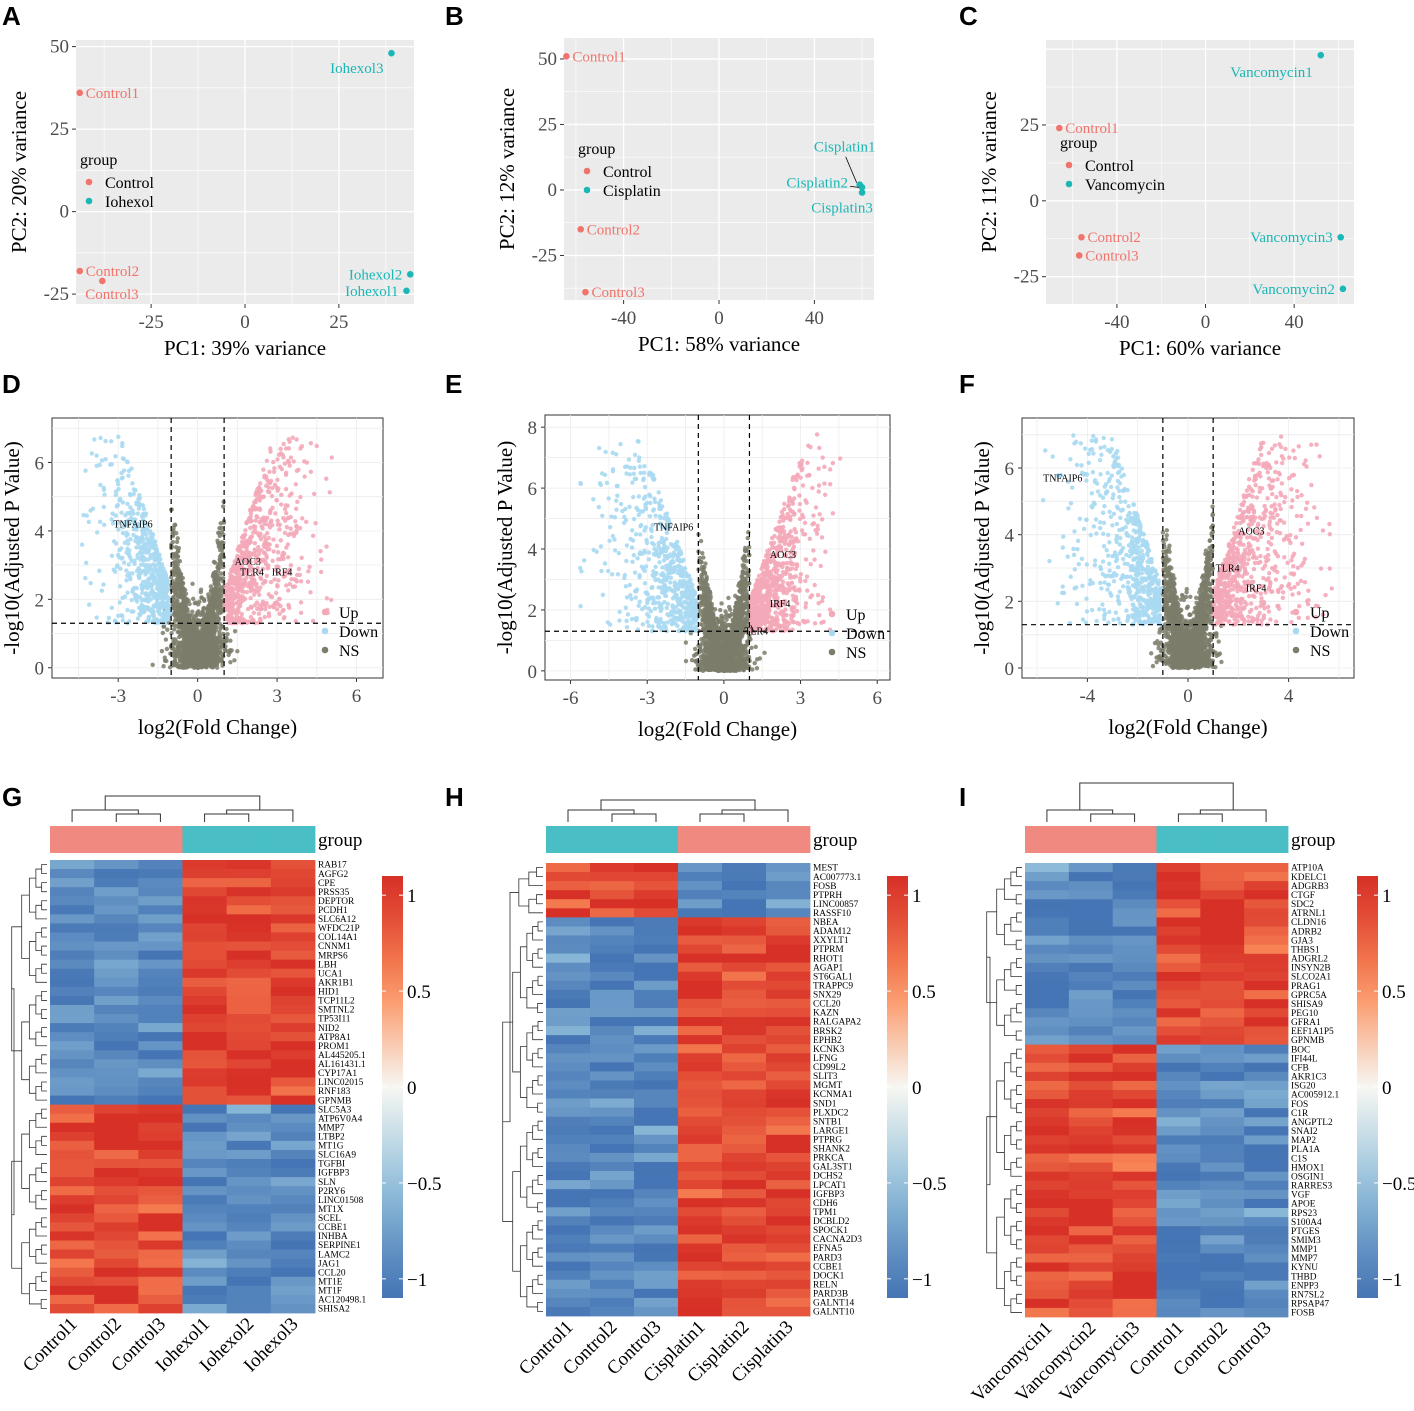  What do you see at coordinates (617, 293) in the screenshot?
I see `pca-point-label: Control3` at bounding box center [617, 293].